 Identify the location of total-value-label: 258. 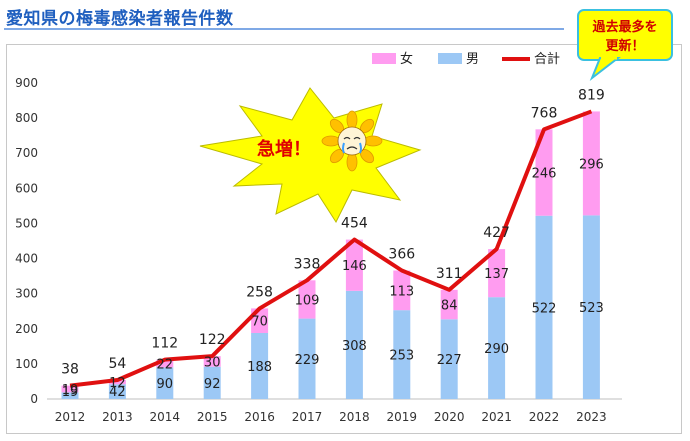
(259, 292).